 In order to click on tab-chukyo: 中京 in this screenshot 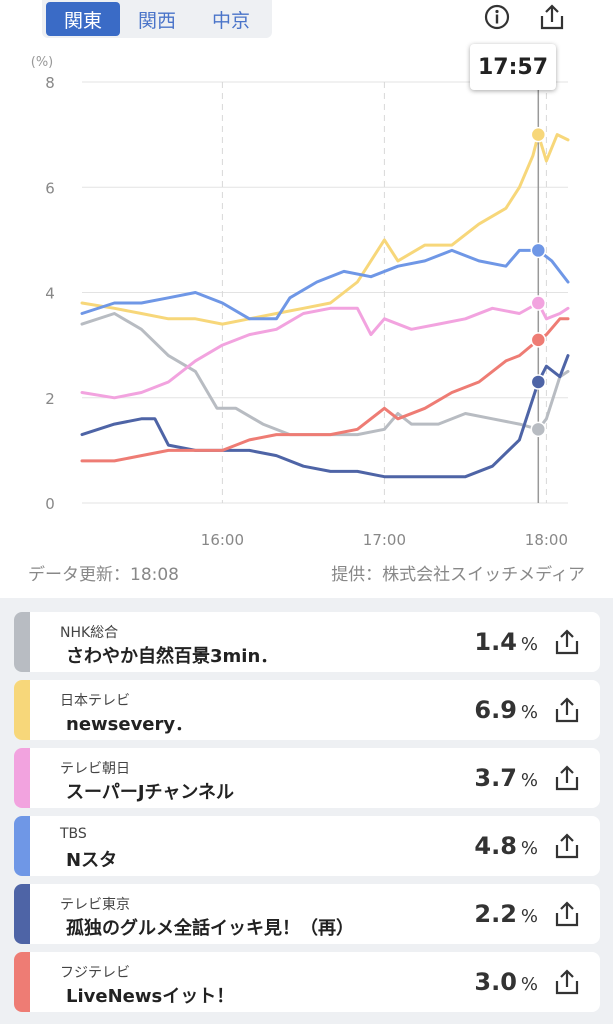, I will do `click(230, 20)`.